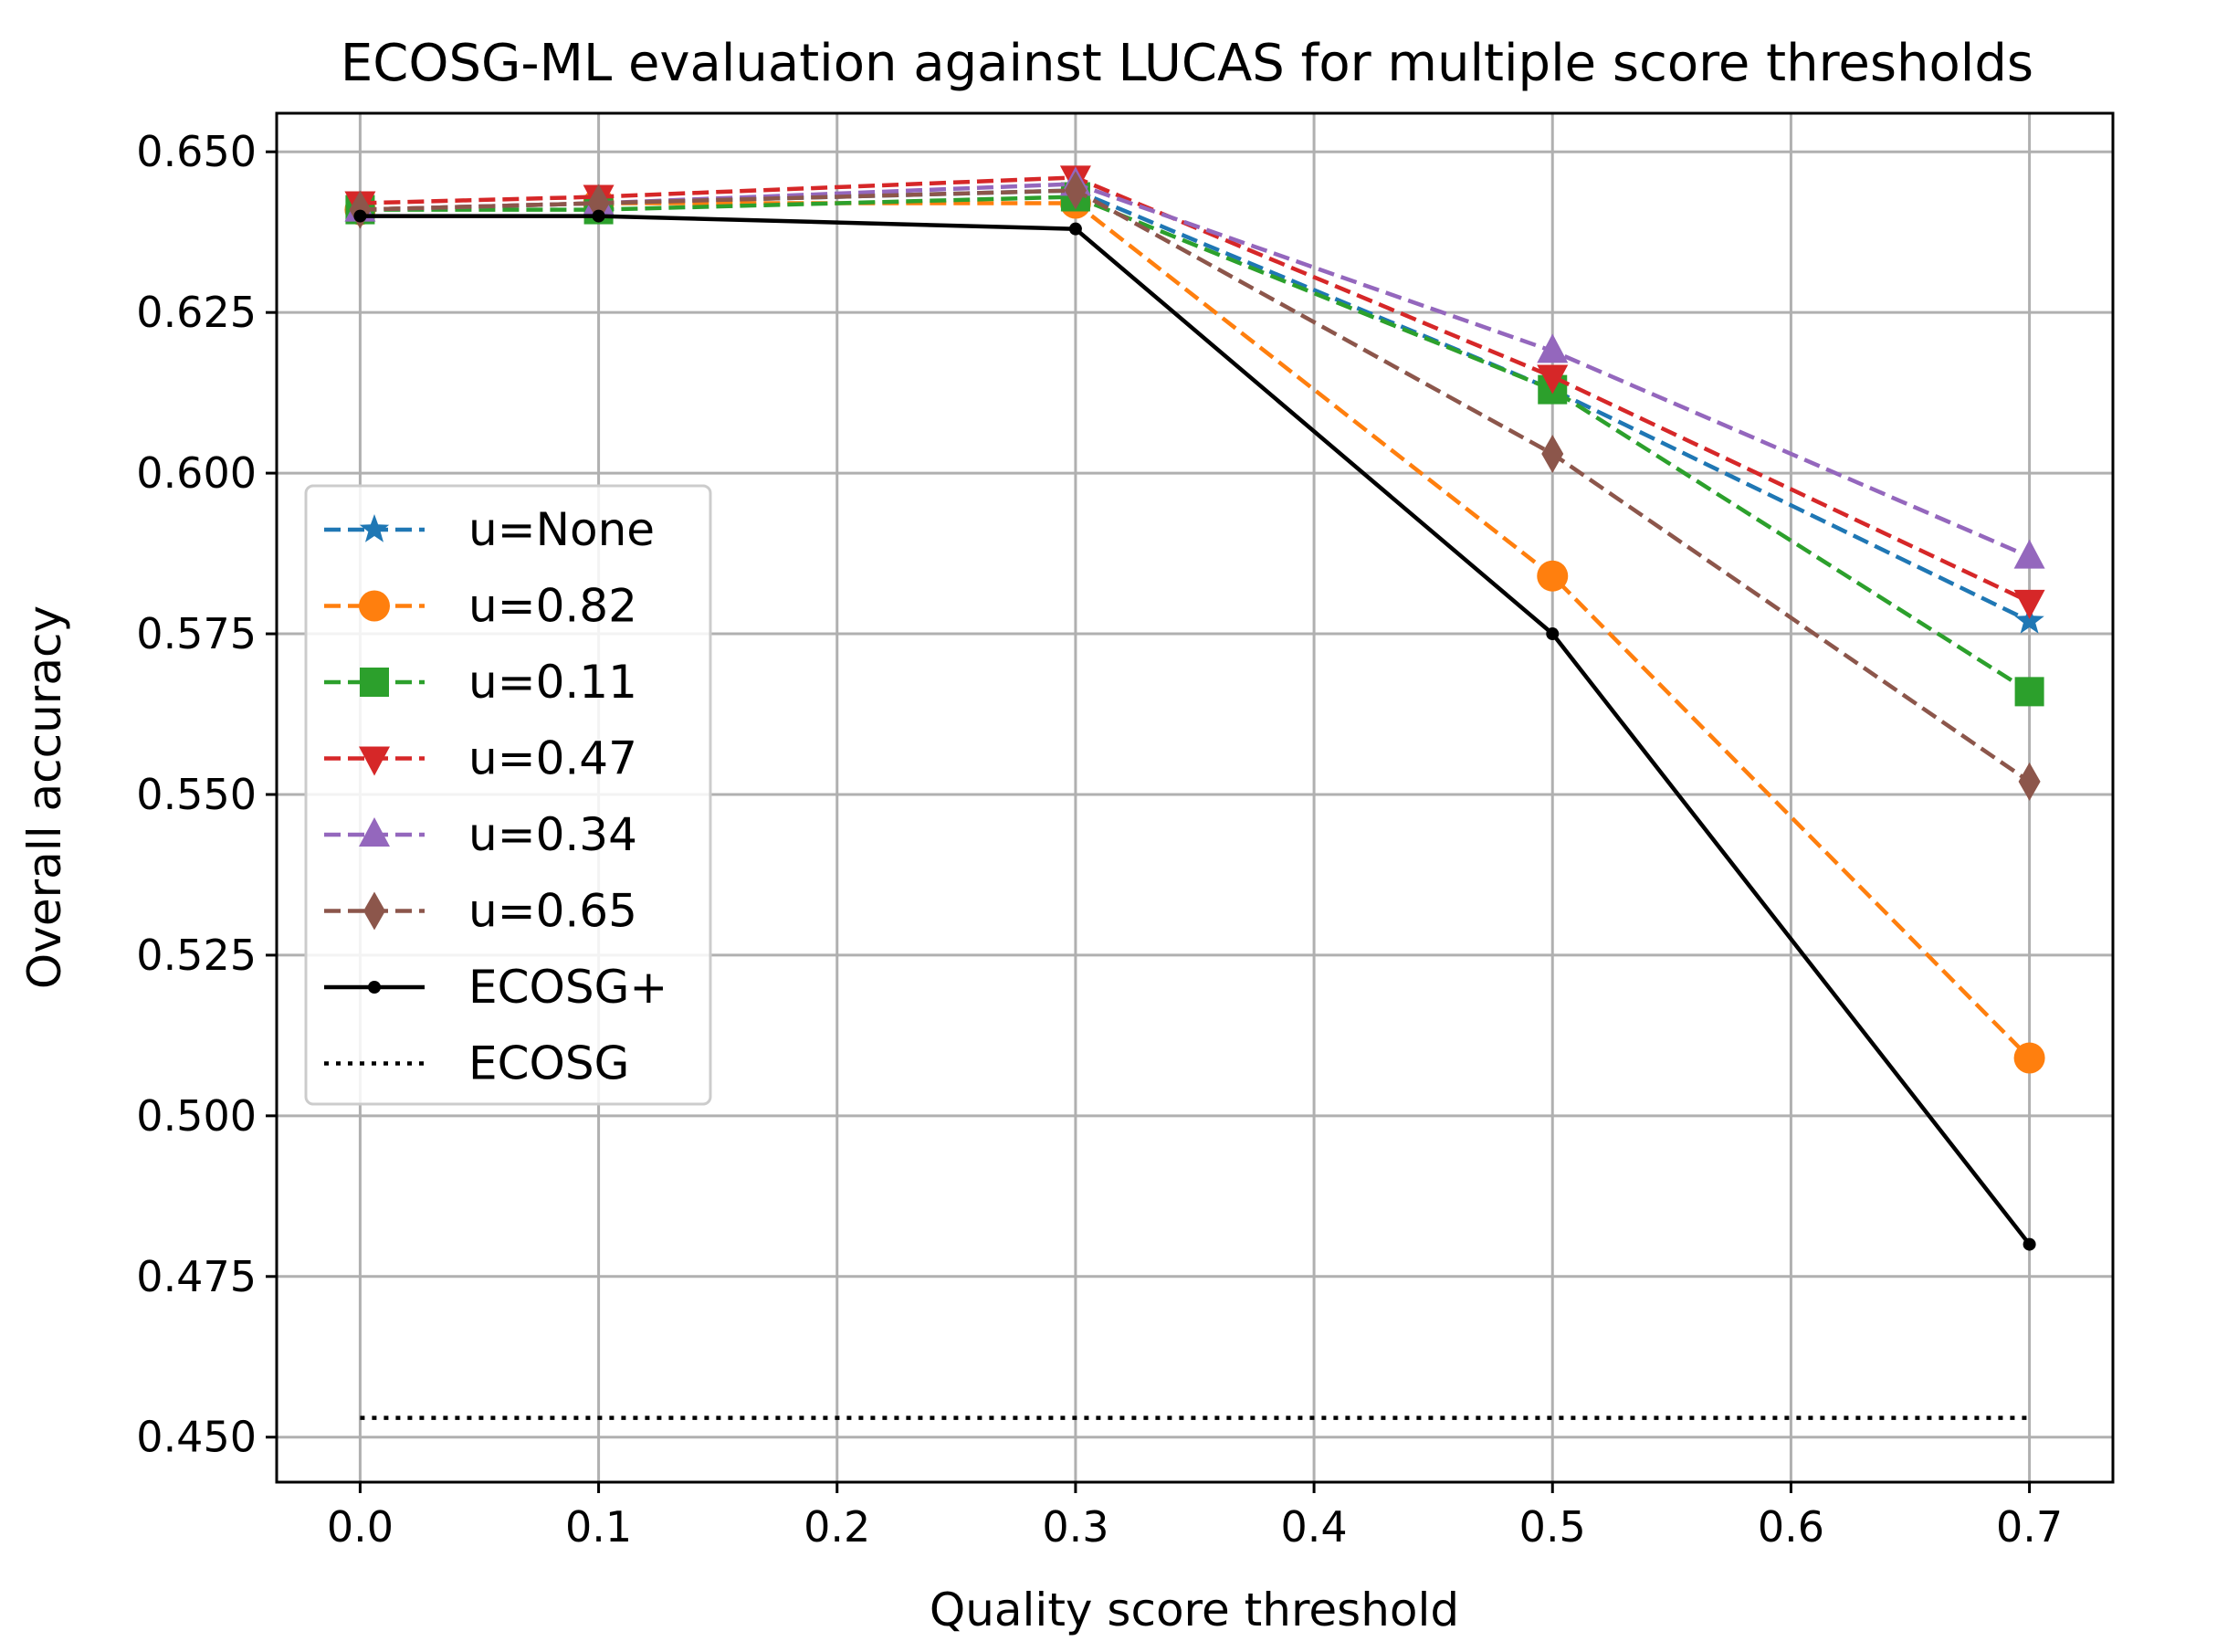 The width and height of the screenshot is (2217, 1652). I want to click on y-tick-label: 0.475, so click(196, 1276).